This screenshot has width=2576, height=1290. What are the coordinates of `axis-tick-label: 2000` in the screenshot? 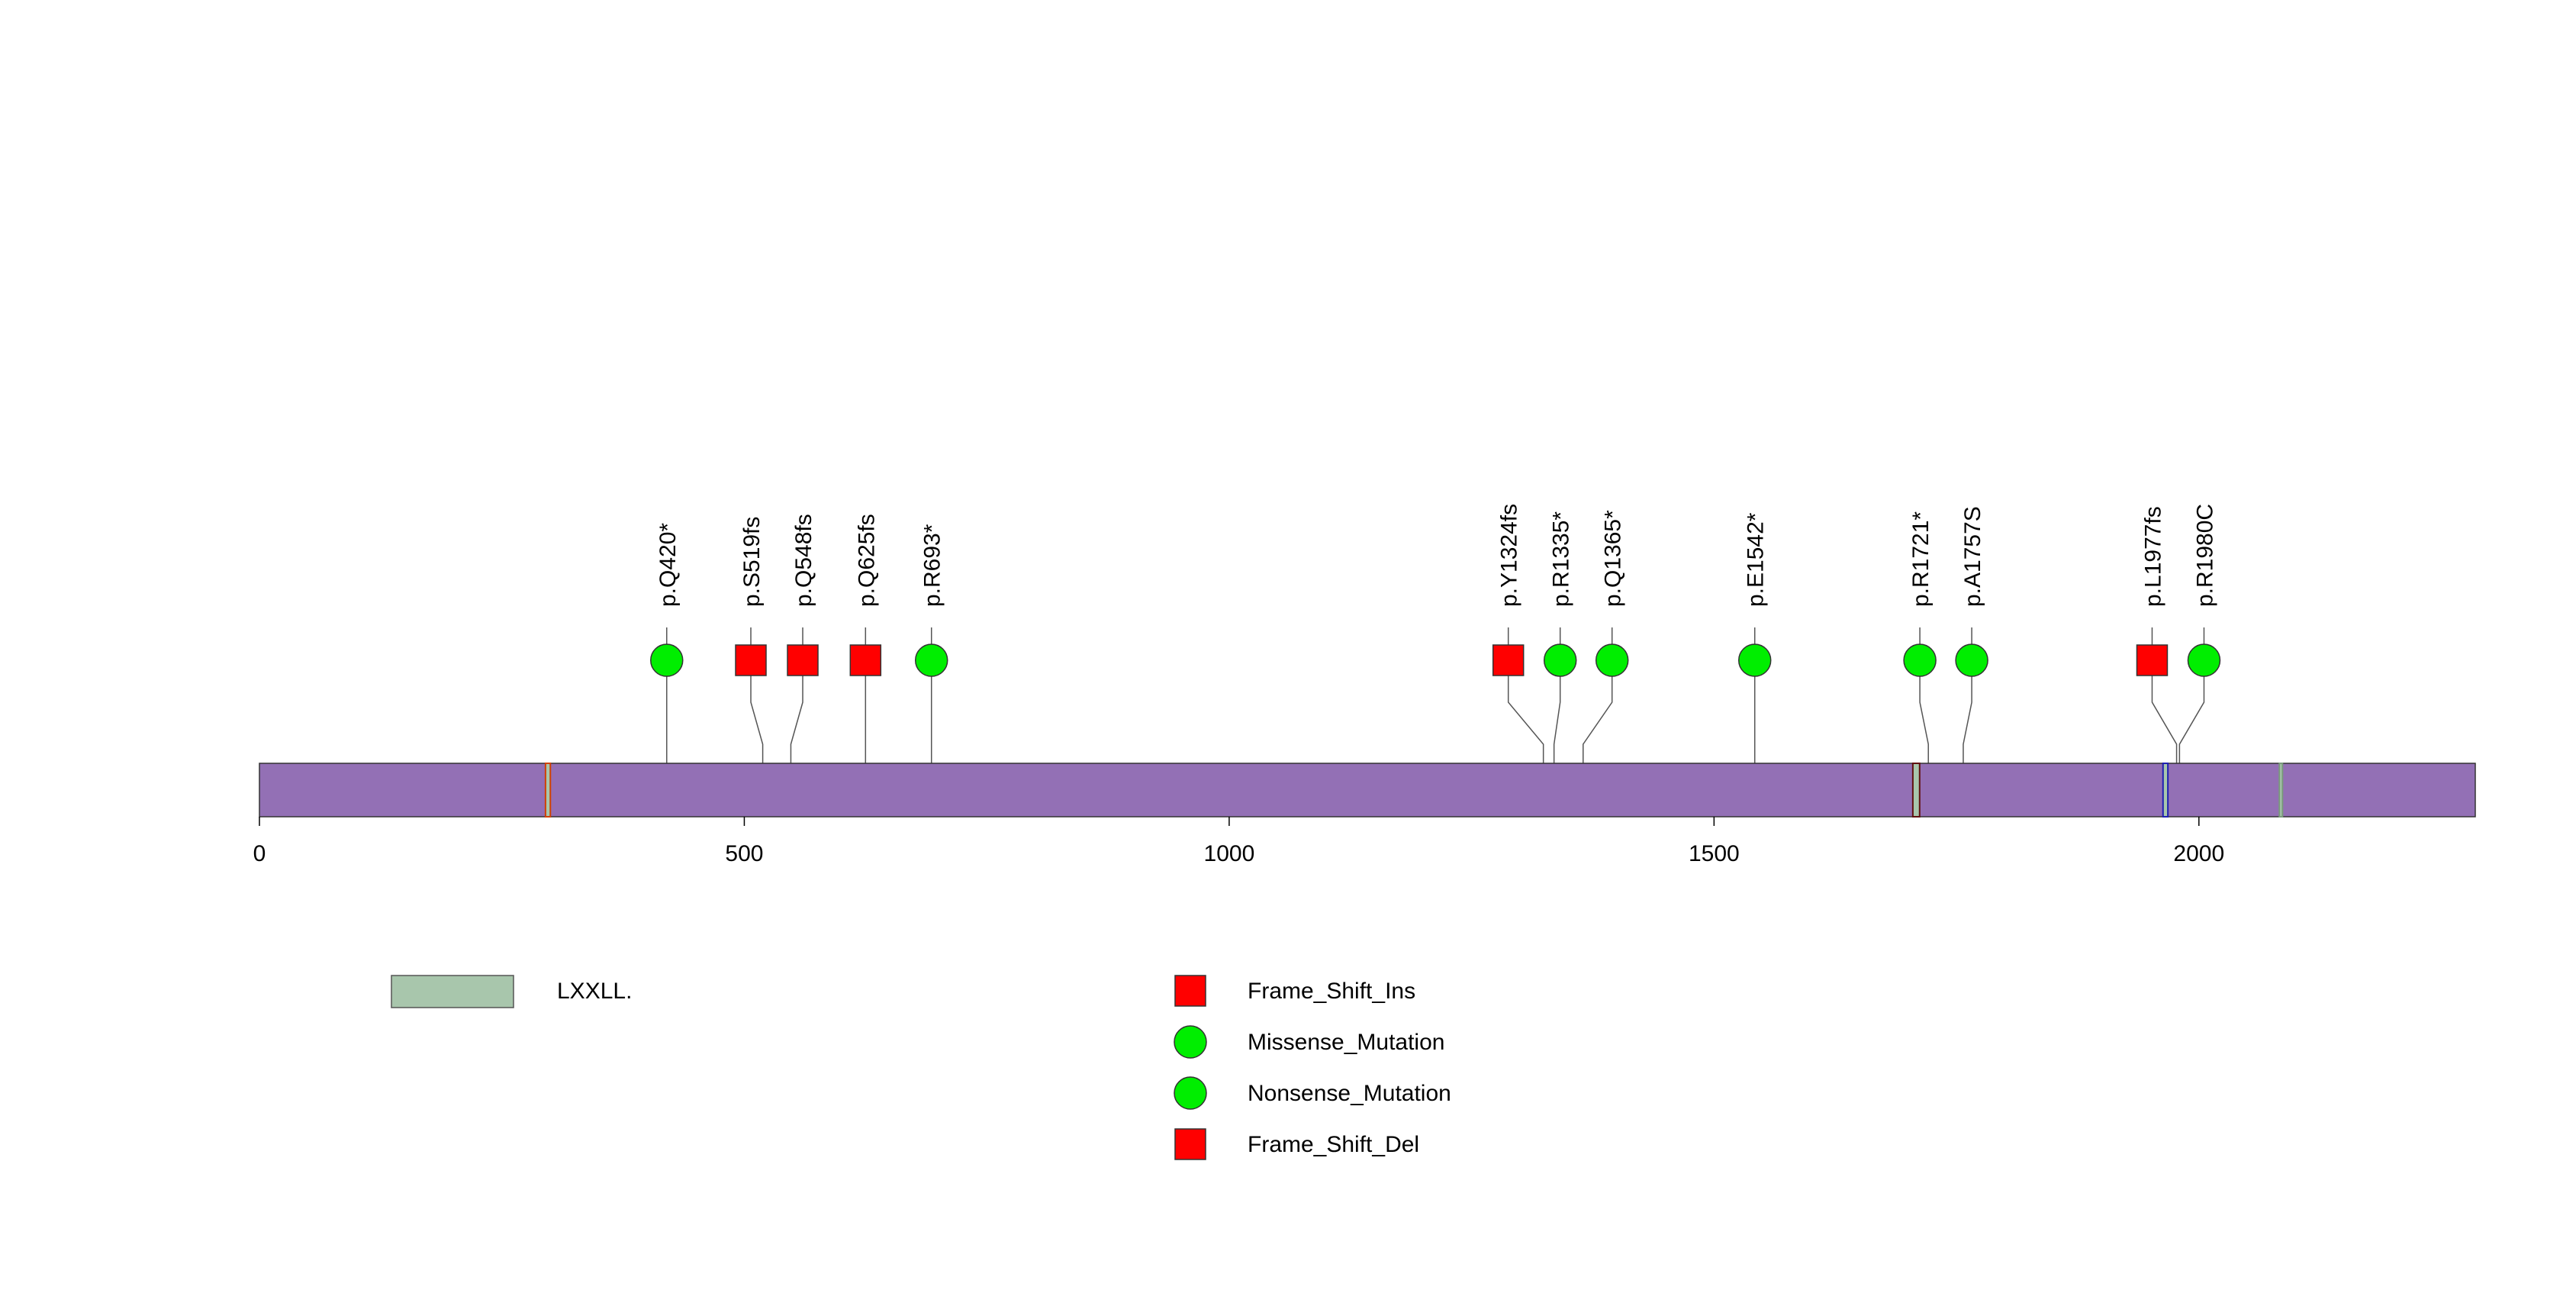 It's located at (2198, 854).